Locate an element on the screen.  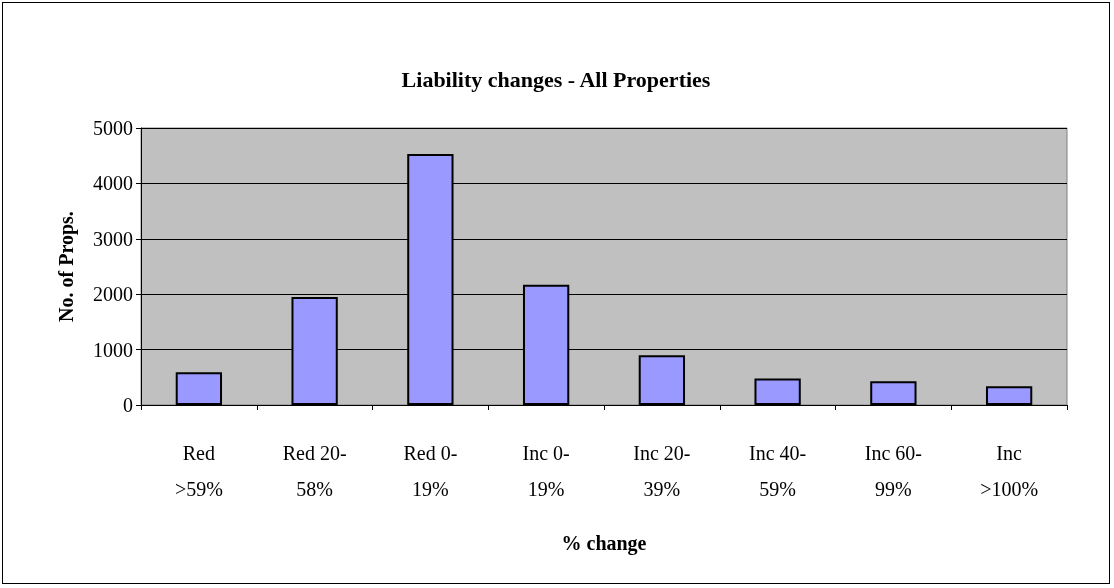
x-tick-label: Inc 40- 59% is located at coordinates (778, 471).